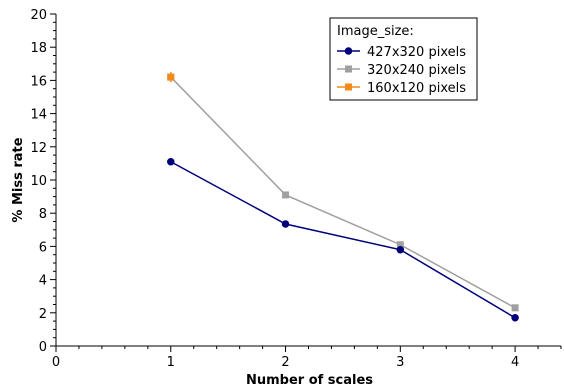  I want to click on y-tick-label: 6, so click(43, 247).